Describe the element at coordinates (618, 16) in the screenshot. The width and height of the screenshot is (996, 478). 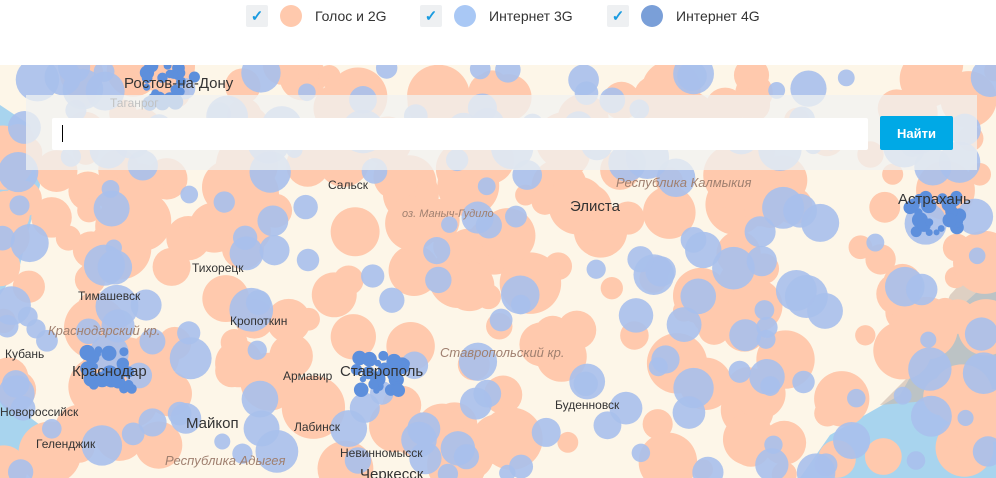
I see `checkbox-internet-4g: ✓` at that location.